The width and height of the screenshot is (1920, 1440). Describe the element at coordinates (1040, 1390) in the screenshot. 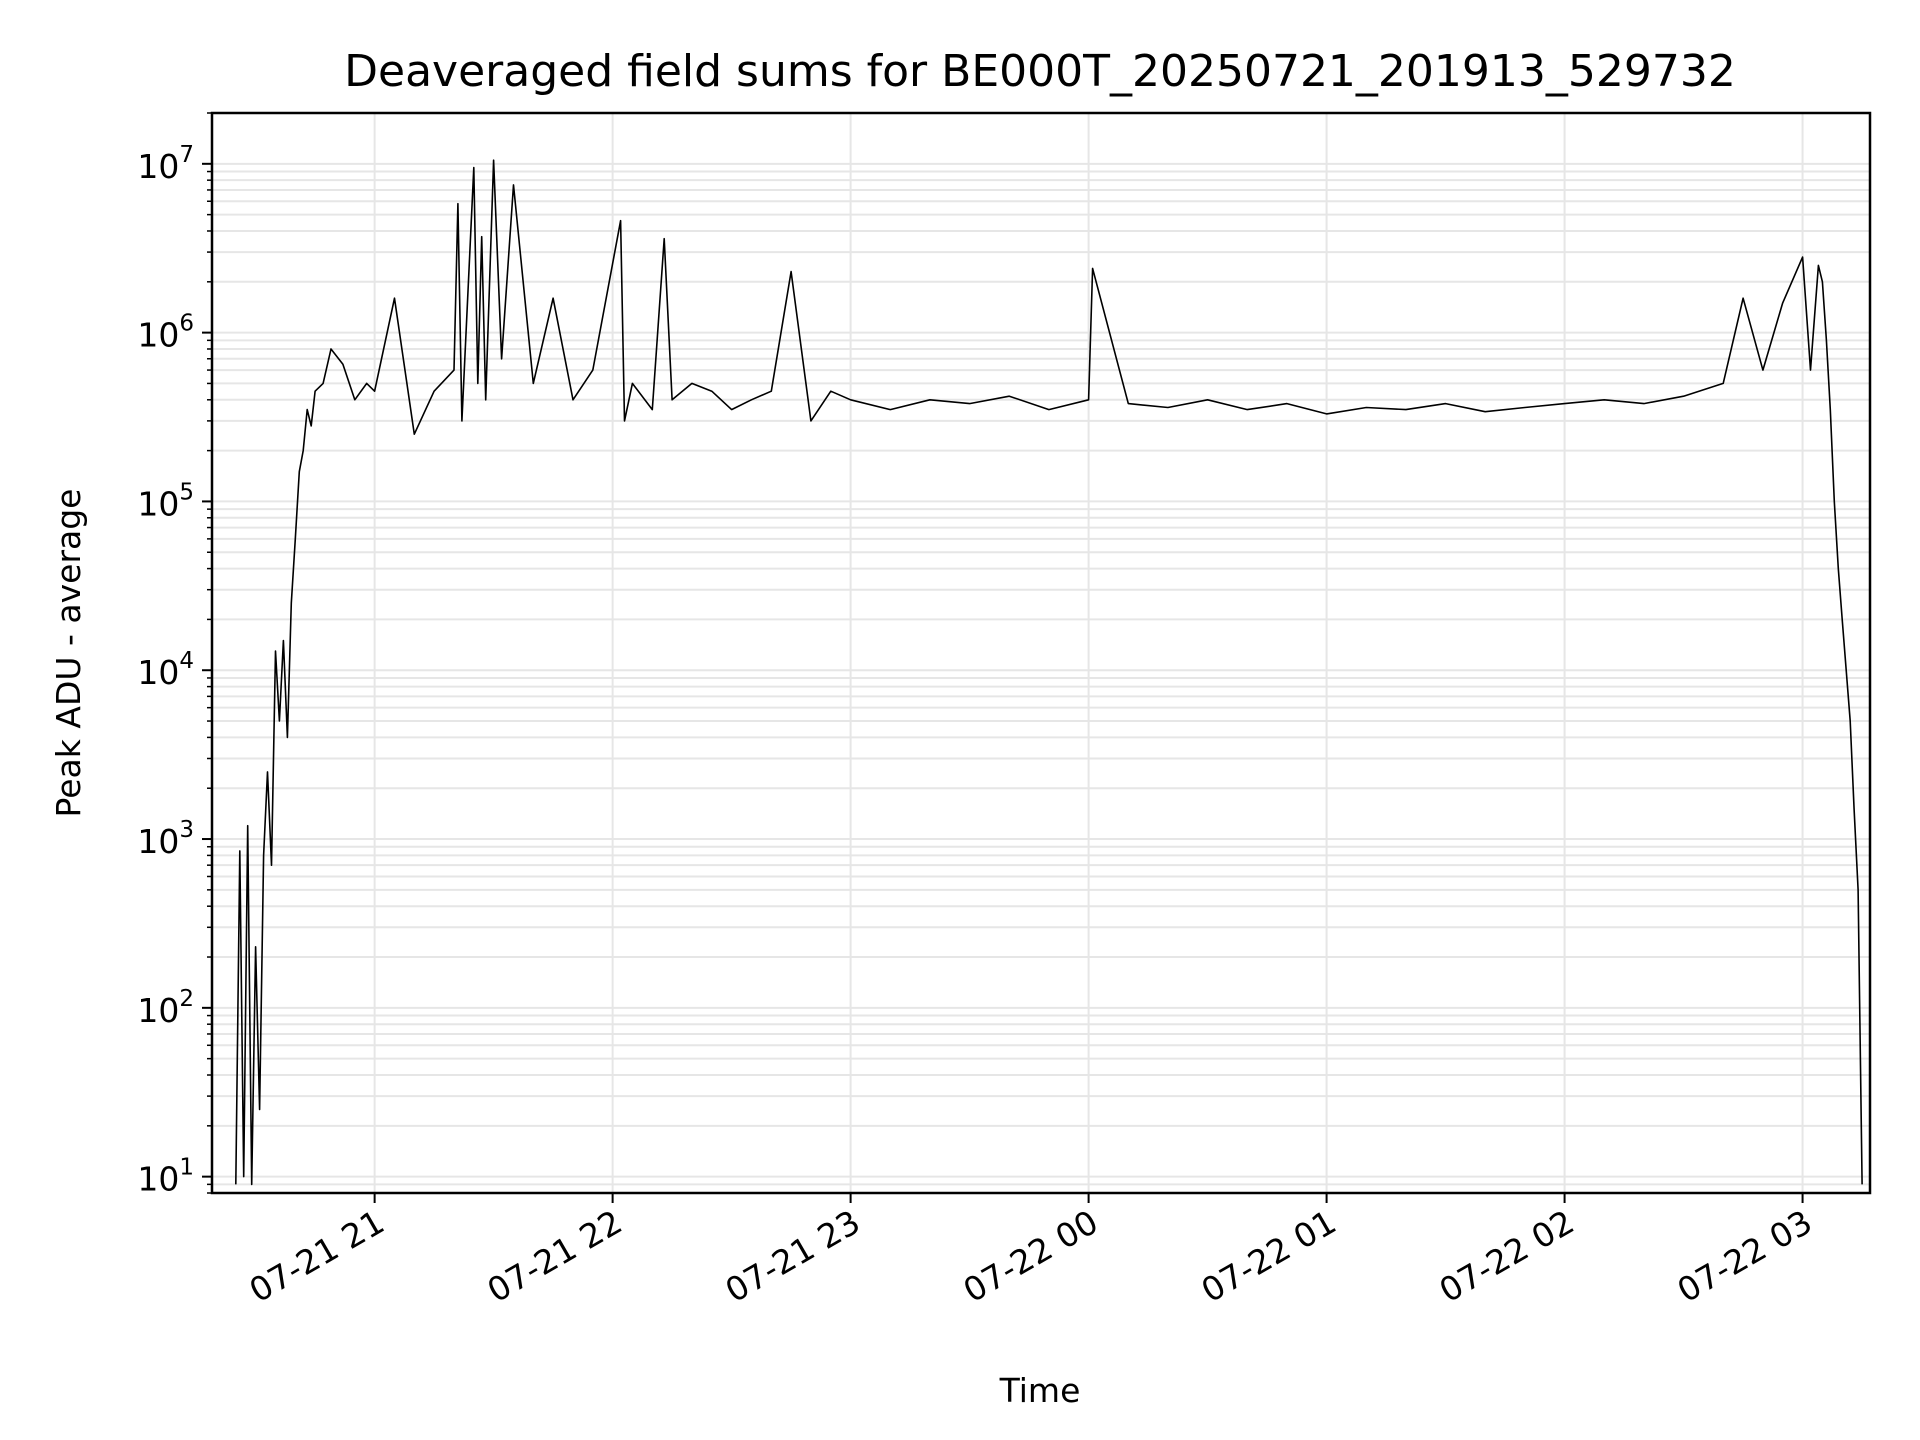

I see `x-axis-label: Time` at that location.